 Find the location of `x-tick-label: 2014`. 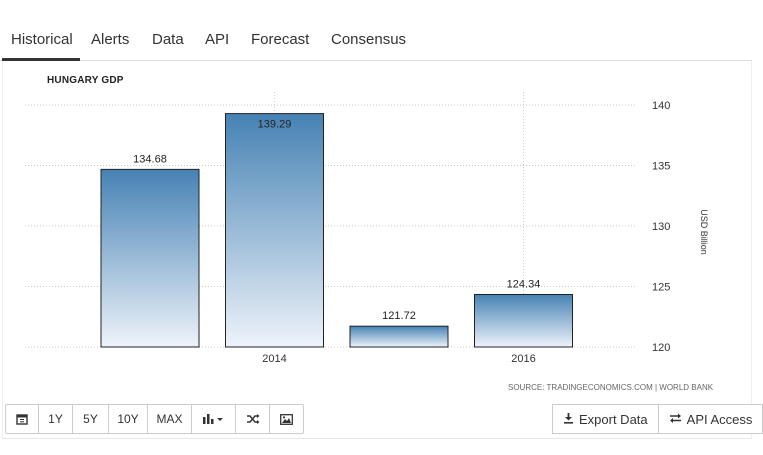

x-tick-label: 2014 is located at coordinates (274, 359).